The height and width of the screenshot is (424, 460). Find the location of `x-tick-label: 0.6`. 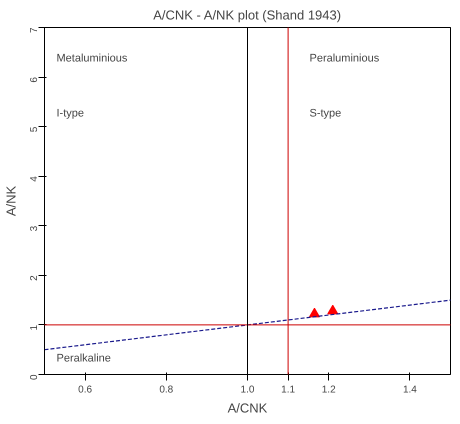

x-tick-label: 0.6 is located at coordinates (85, 390).